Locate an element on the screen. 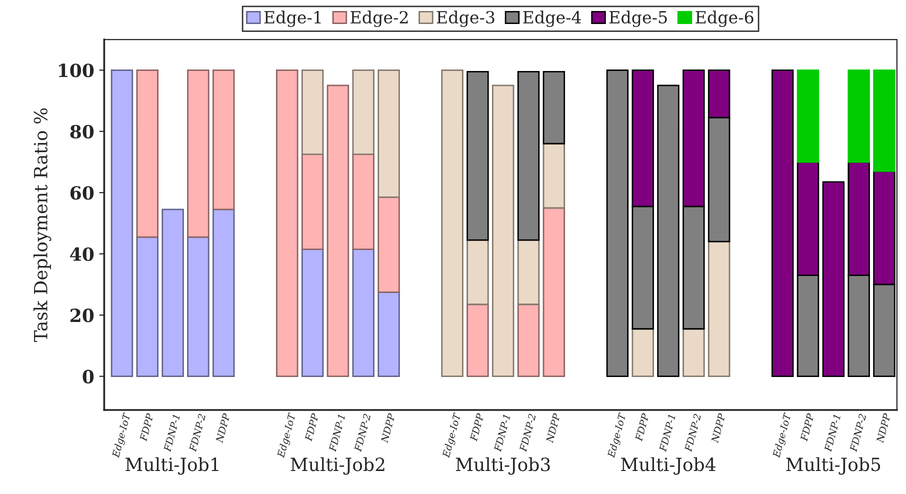 The width and height of the screenshot is (906, 494). text: Multi-Job4 is located at coordinates (668, 466).